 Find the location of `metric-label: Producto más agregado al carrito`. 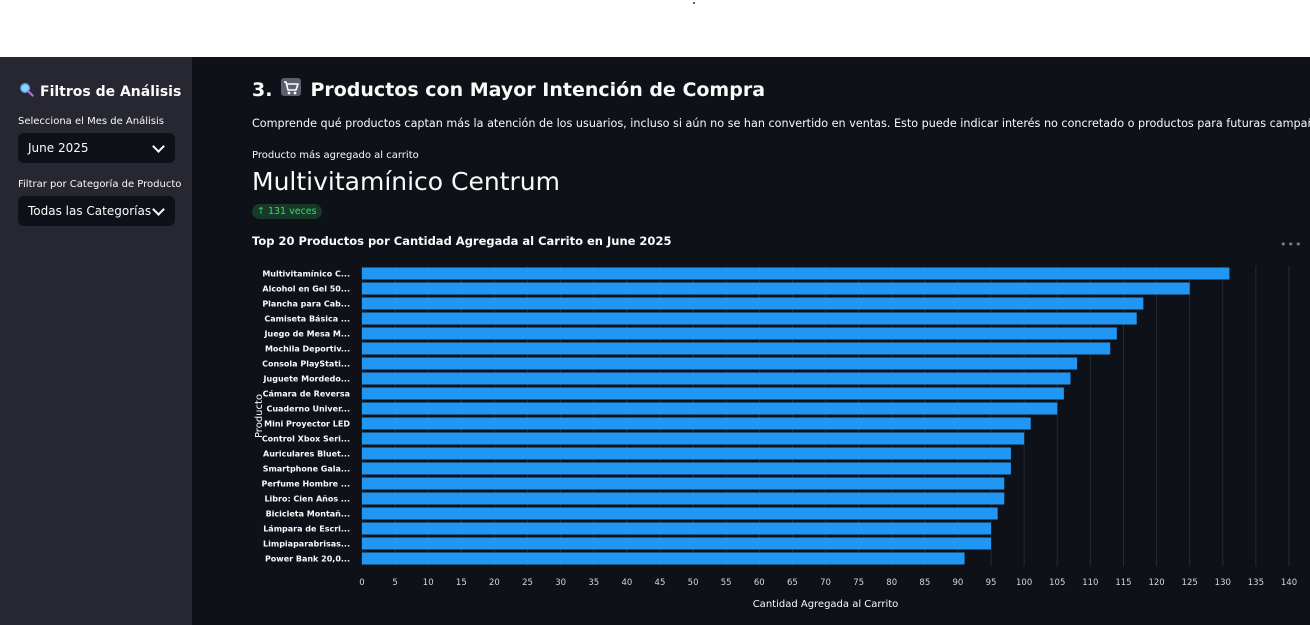

metric-label: Producto más agregado al carrito is located at coordinates (335, 155).